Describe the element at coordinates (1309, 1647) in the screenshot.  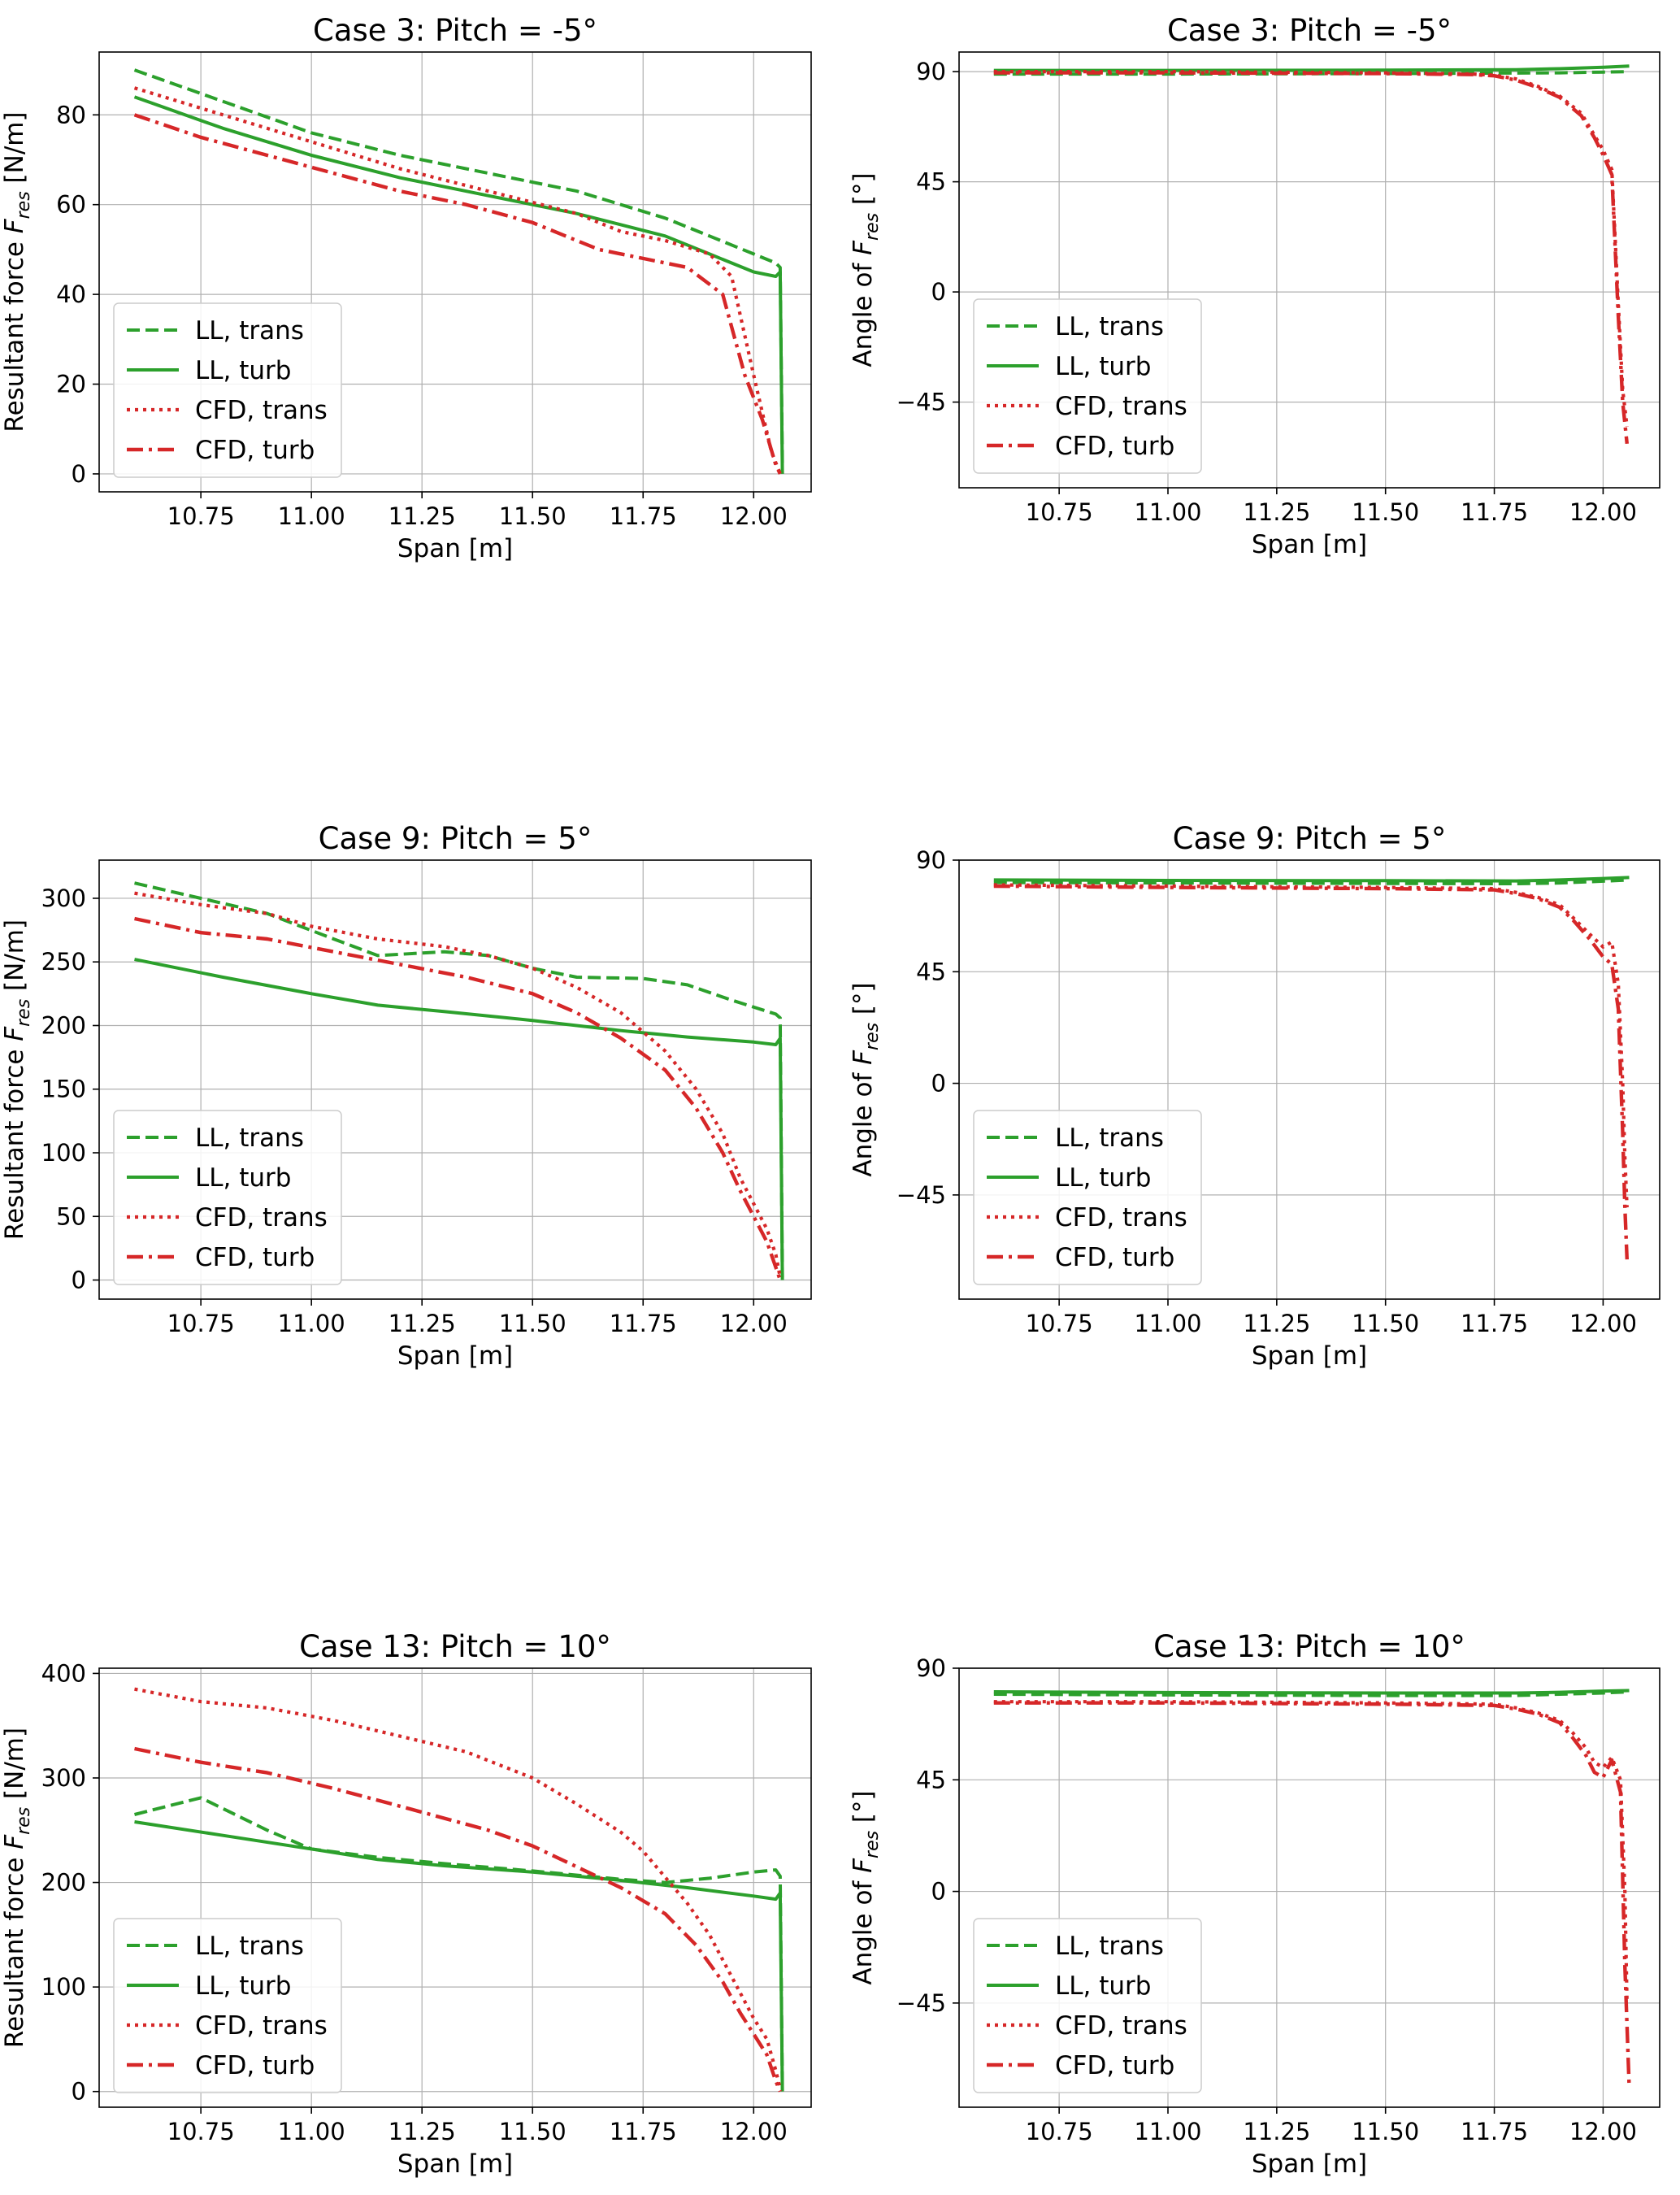
I see `chart-title: Case 13: Pitch = 10°` at that location.